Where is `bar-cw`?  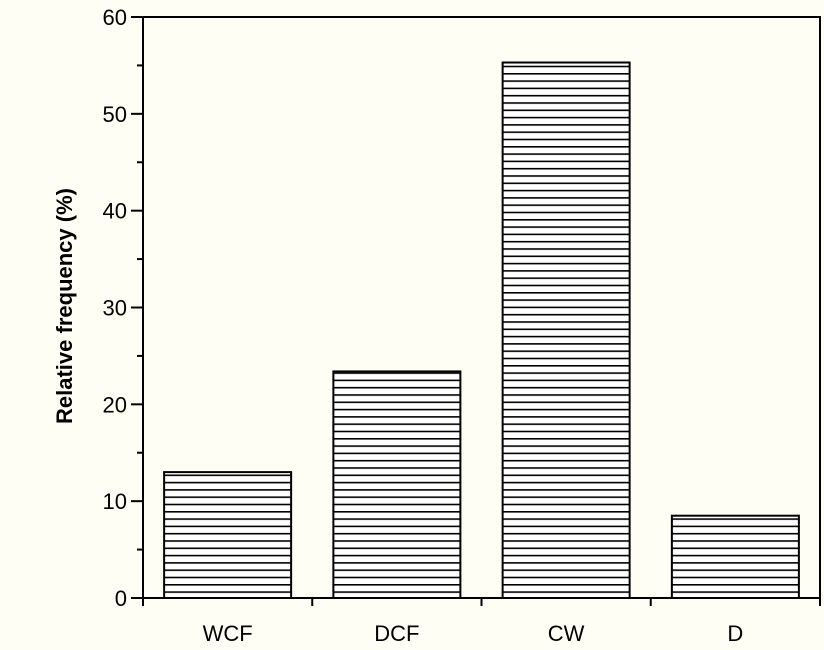 bar-cw is located at coordinates (566, 330).